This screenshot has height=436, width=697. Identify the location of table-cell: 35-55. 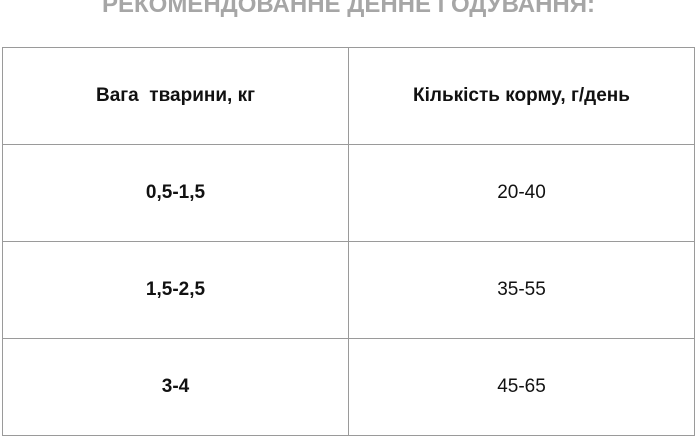
(521, 290).